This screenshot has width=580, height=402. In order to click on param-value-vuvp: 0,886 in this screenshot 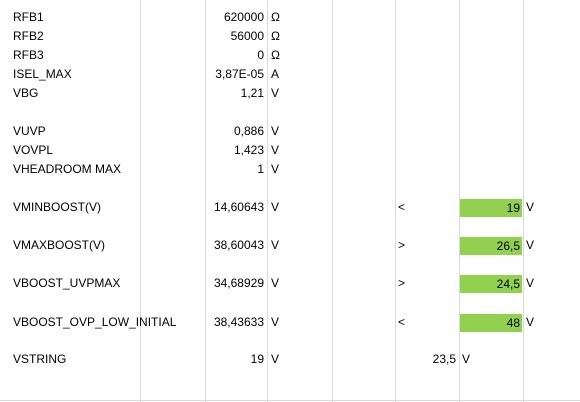, I will do `click(248, 131)`.